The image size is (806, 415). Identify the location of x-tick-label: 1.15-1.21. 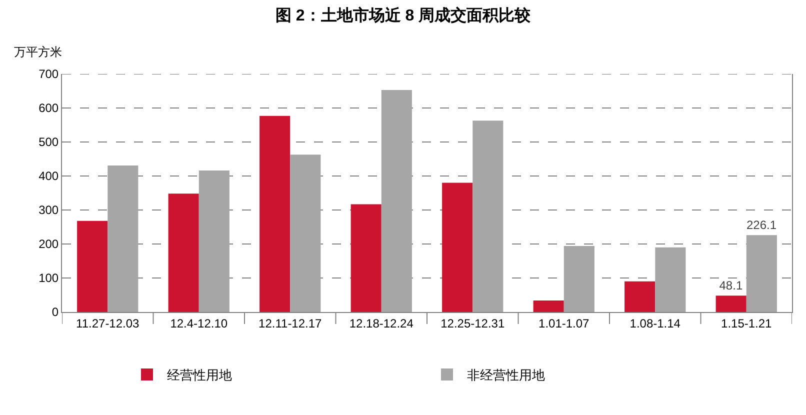
(746, 323).